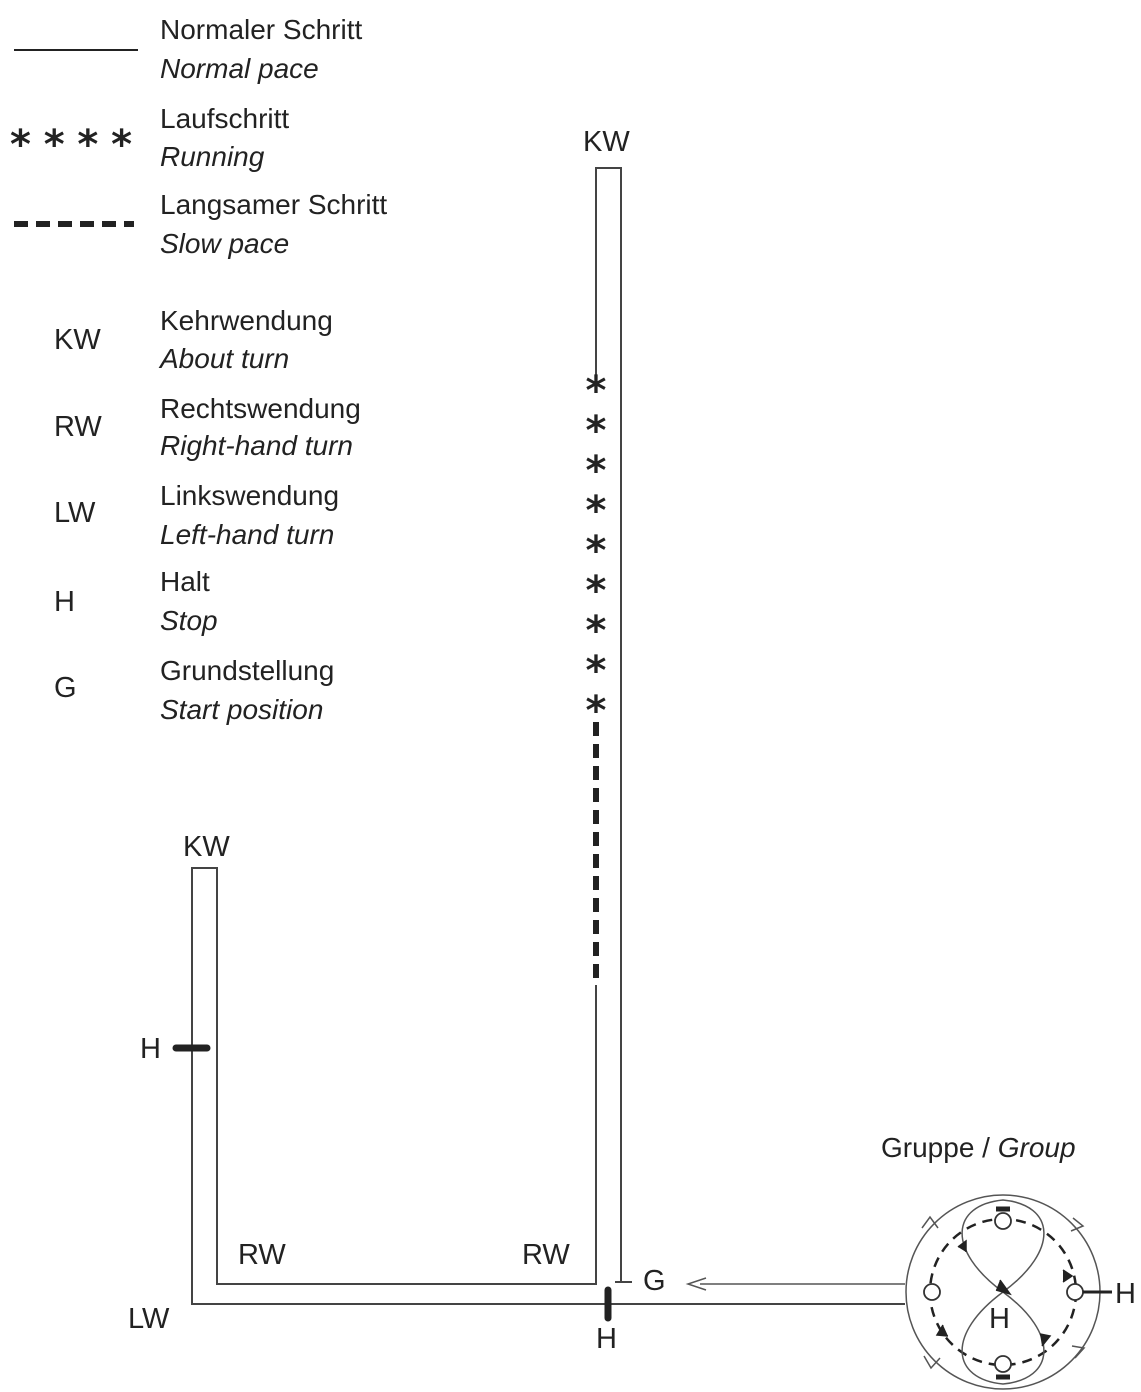 The image size is (1141, 1392). I want to click on legend-running-symbol: * * * *, so click(71, 145).